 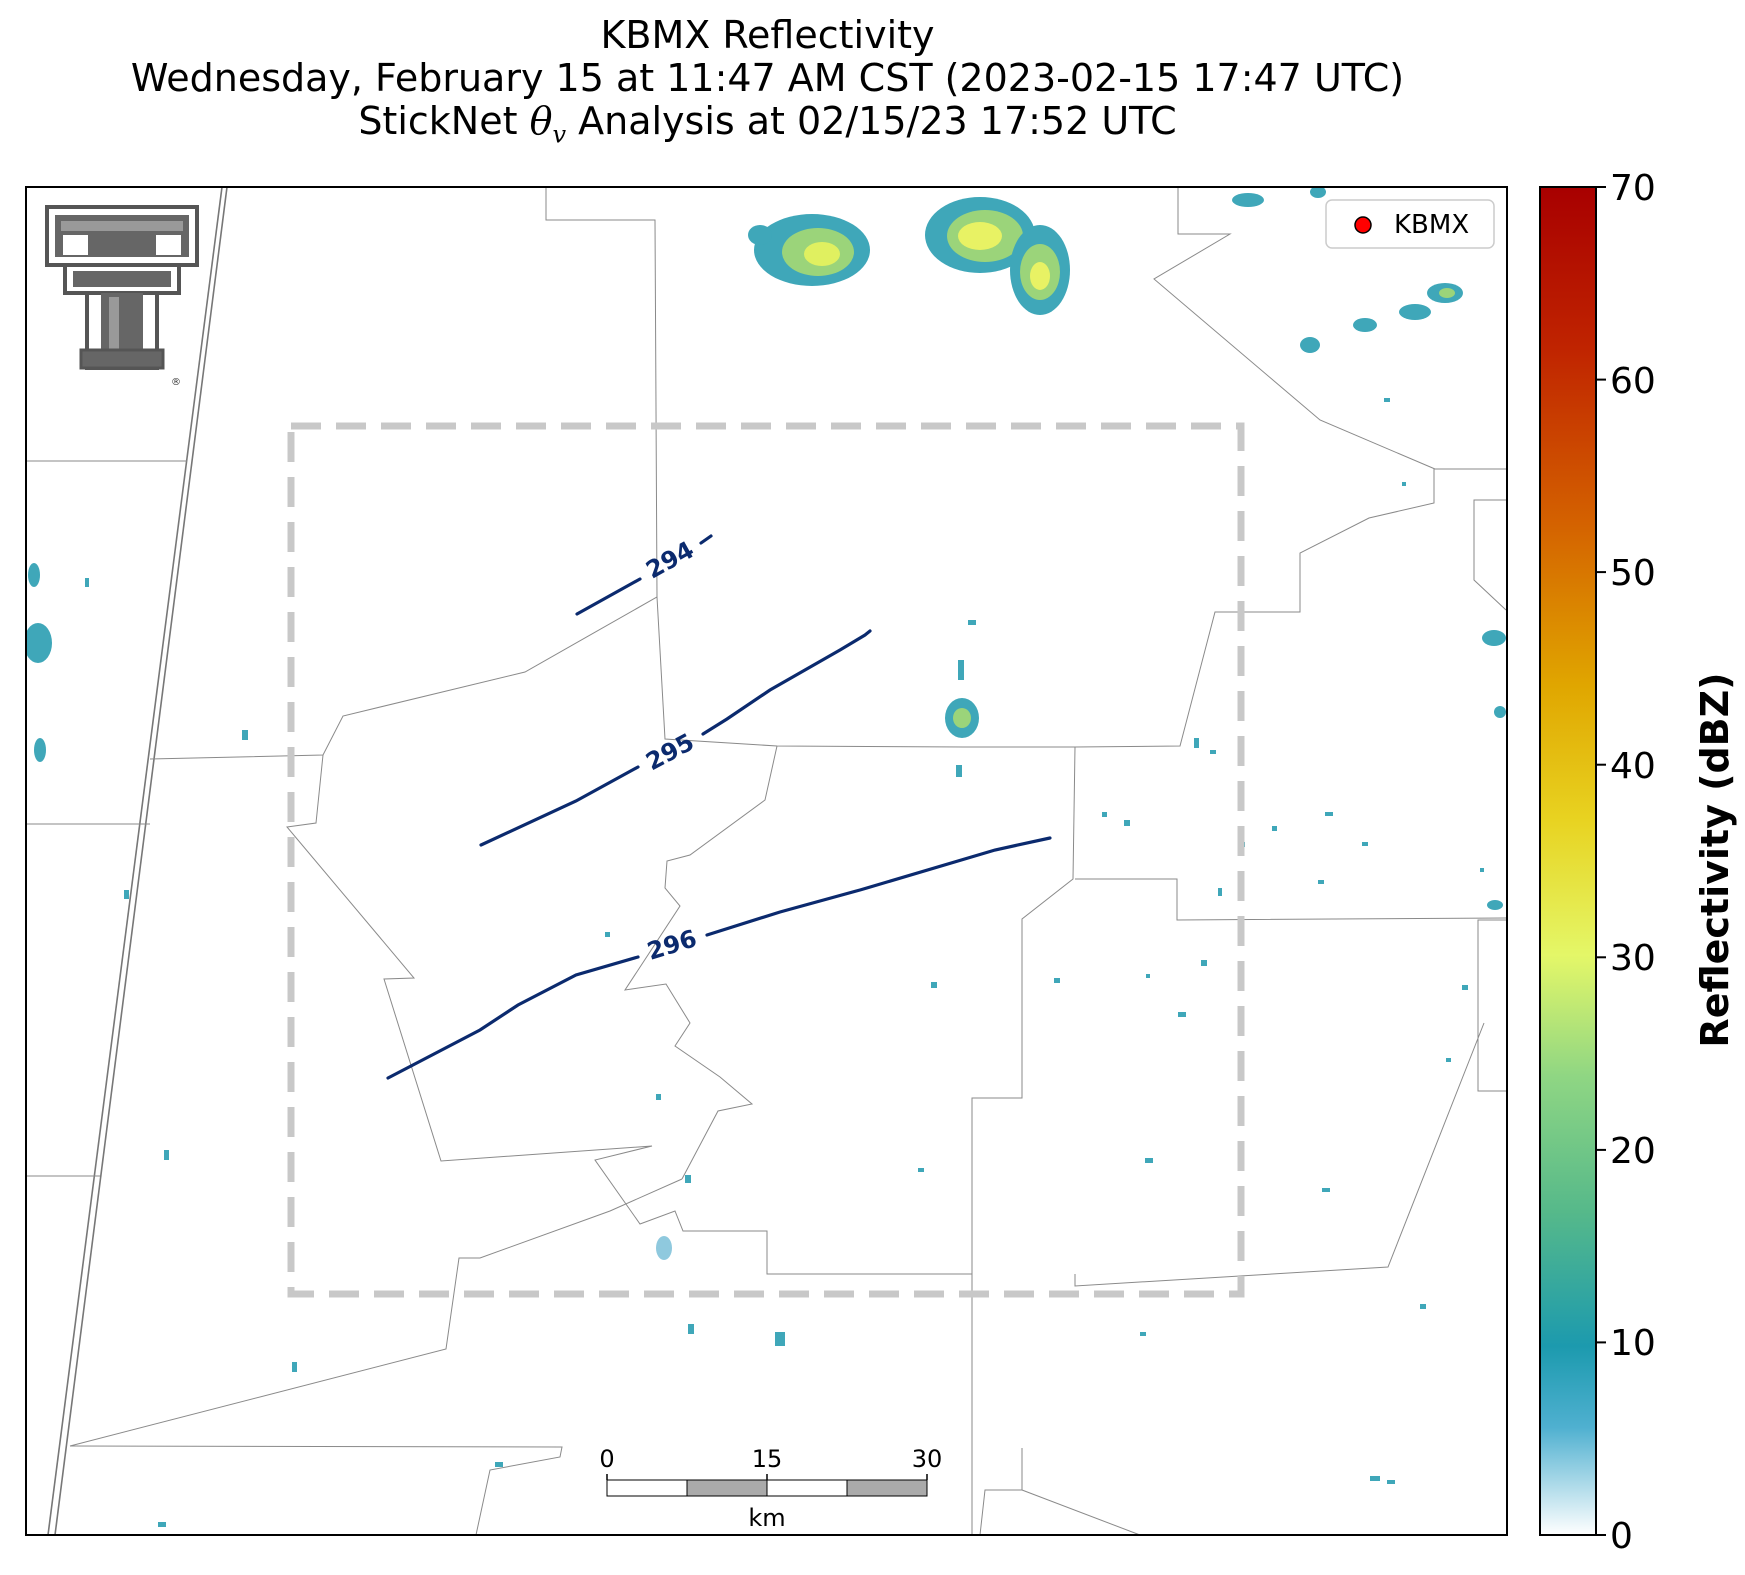 I want to click on radar-echo-cell-central, so click(x=962, y=698).